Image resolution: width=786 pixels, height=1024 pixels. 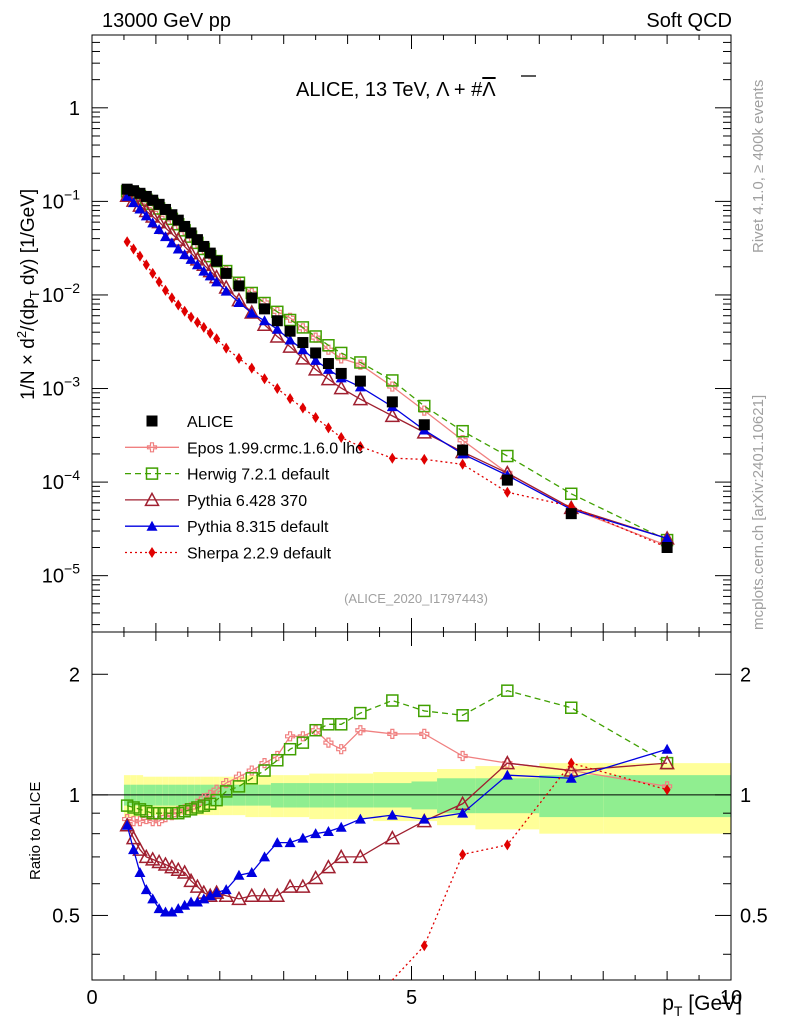 What do you see at coordinates (228, 554) in the screenshot?
I see `legend-entry: Sherpa 2.2.9 default` at bounding box center [228, 554].